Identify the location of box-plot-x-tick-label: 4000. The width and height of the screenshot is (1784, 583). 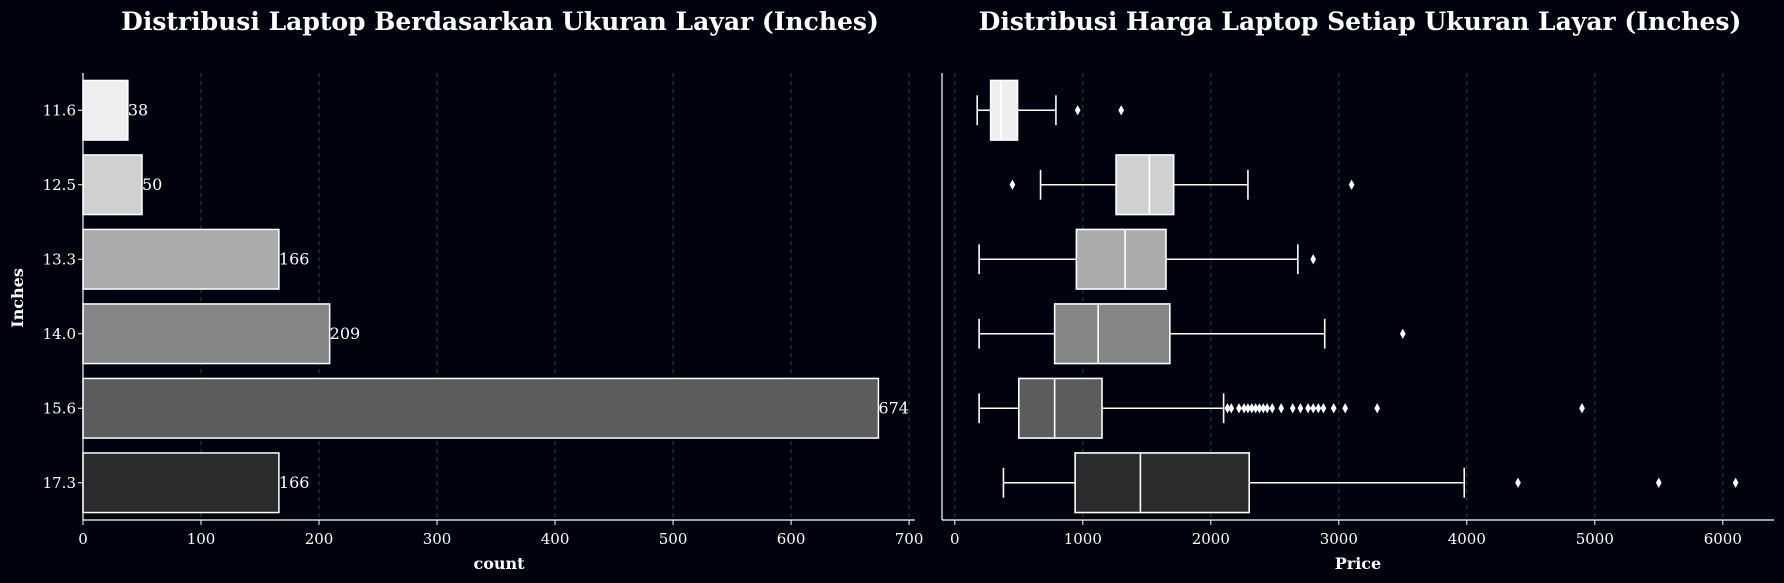
(1467, 539).